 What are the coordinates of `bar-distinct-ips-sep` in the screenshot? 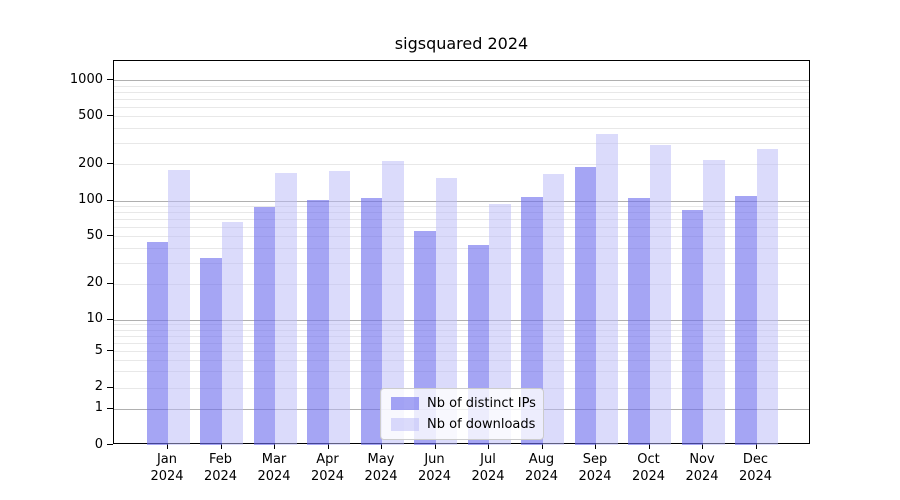 It's located at (585, 306).